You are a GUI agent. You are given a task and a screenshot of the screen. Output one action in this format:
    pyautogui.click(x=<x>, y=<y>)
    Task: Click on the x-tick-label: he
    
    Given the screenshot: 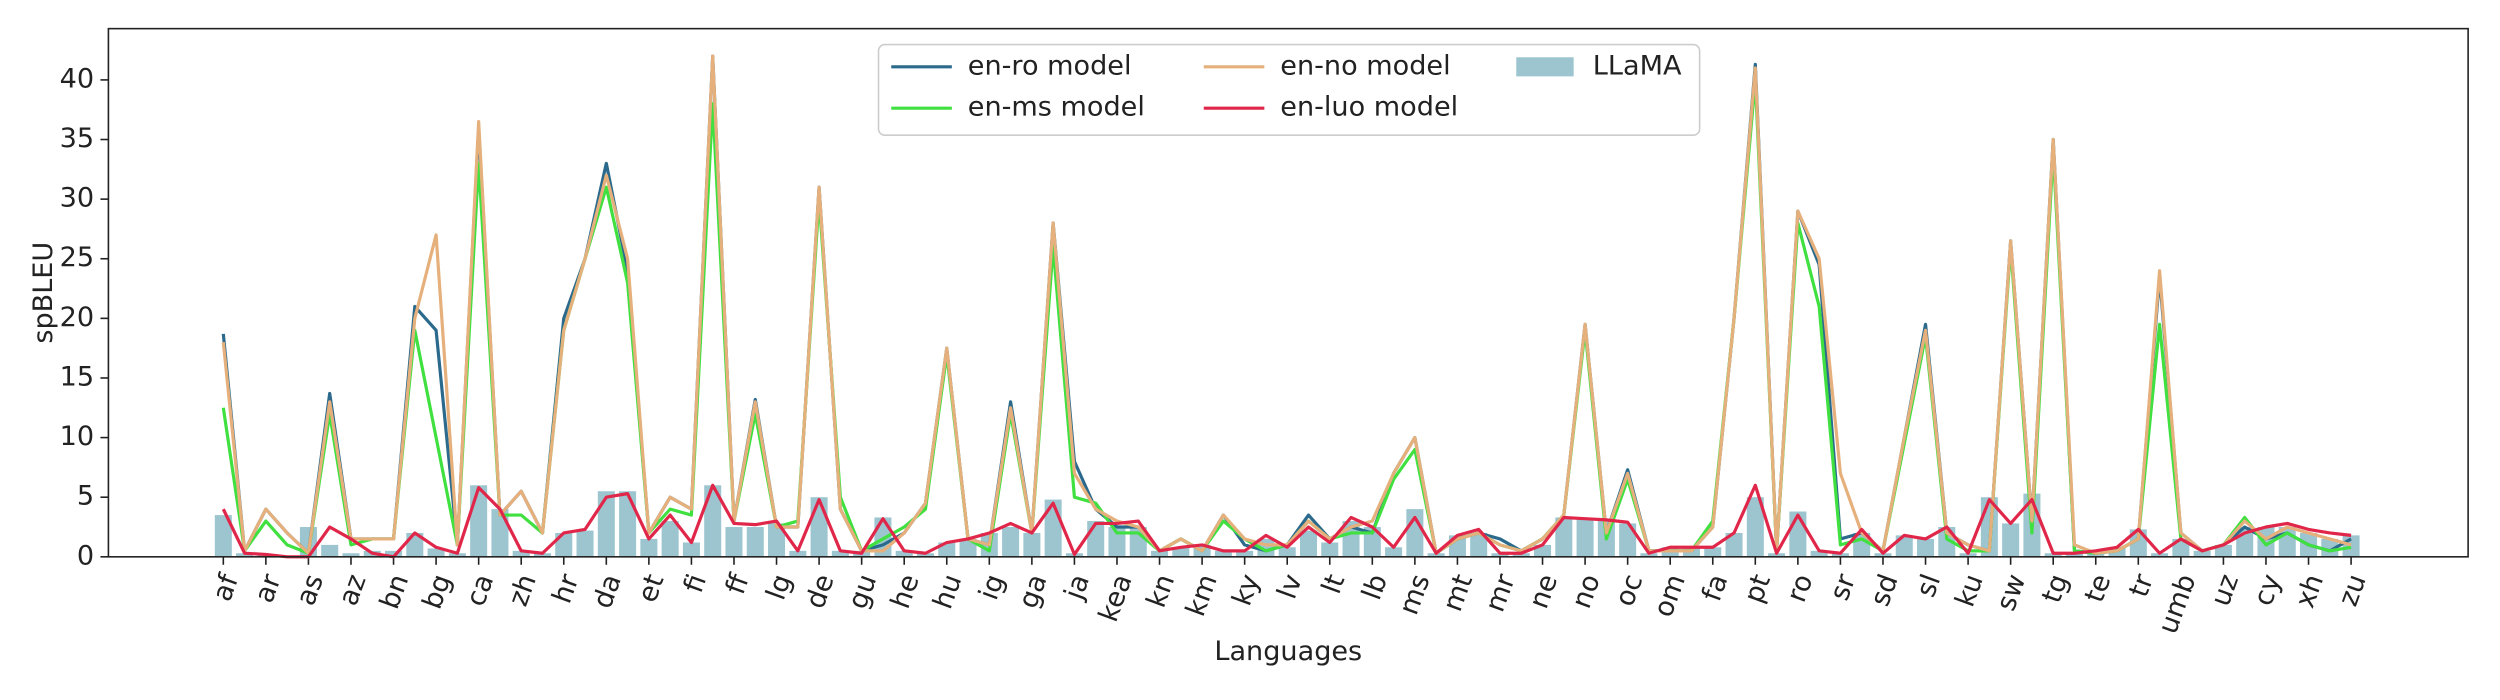 What is the action you would take?
    pyautogui.click(x=905, y=591)
    